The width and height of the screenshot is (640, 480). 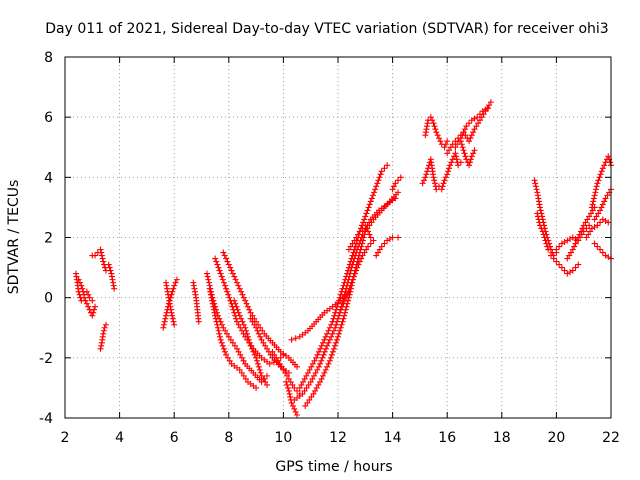 I want to click on y-tick-label: 0, so click(x=48, y=299).